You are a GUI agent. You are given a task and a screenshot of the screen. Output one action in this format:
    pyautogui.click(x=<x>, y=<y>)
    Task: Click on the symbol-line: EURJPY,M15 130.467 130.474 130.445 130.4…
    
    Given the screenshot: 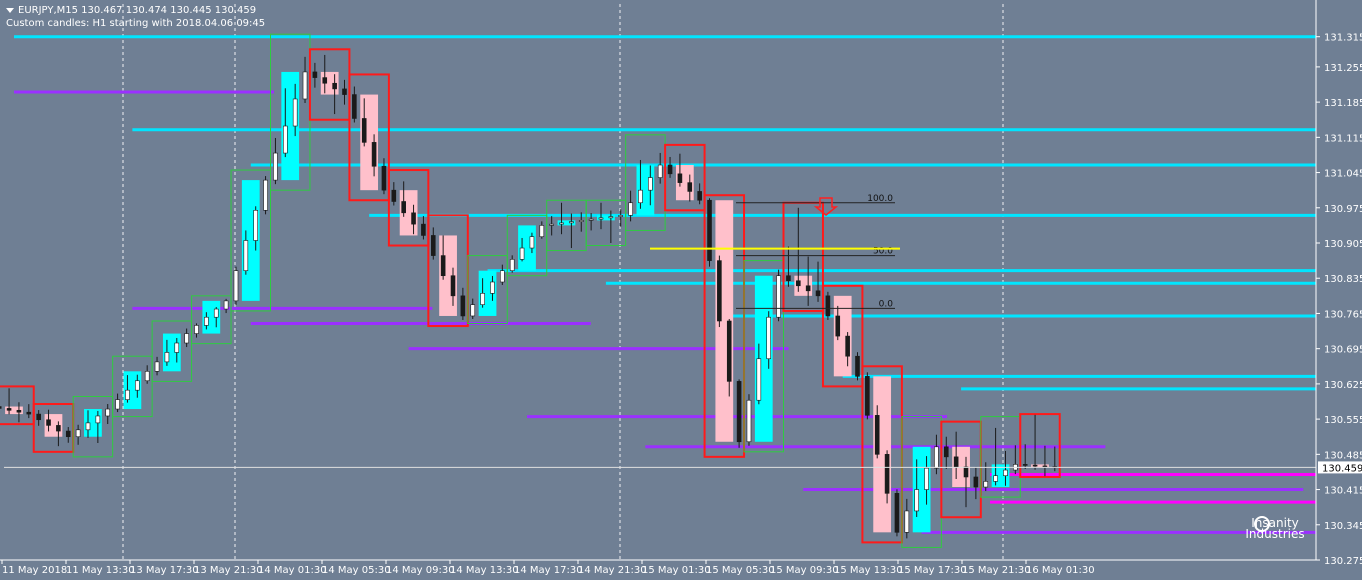 What is the action you would take?
    pyautogui.click(x=135, y=10)
    